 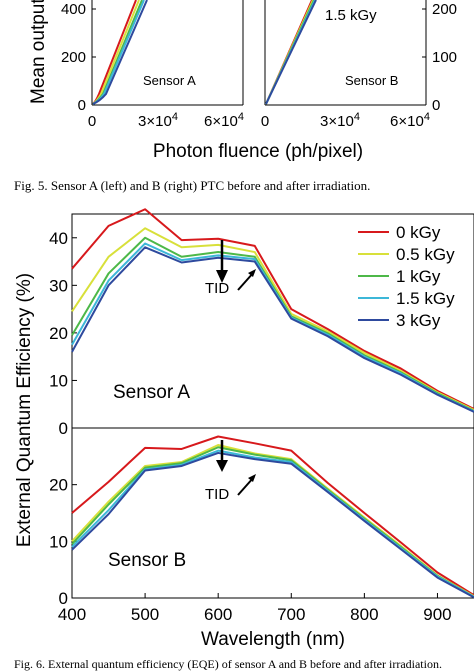 I want to click on legend-label: 1.5 kGy, so click(x=425, y=298).